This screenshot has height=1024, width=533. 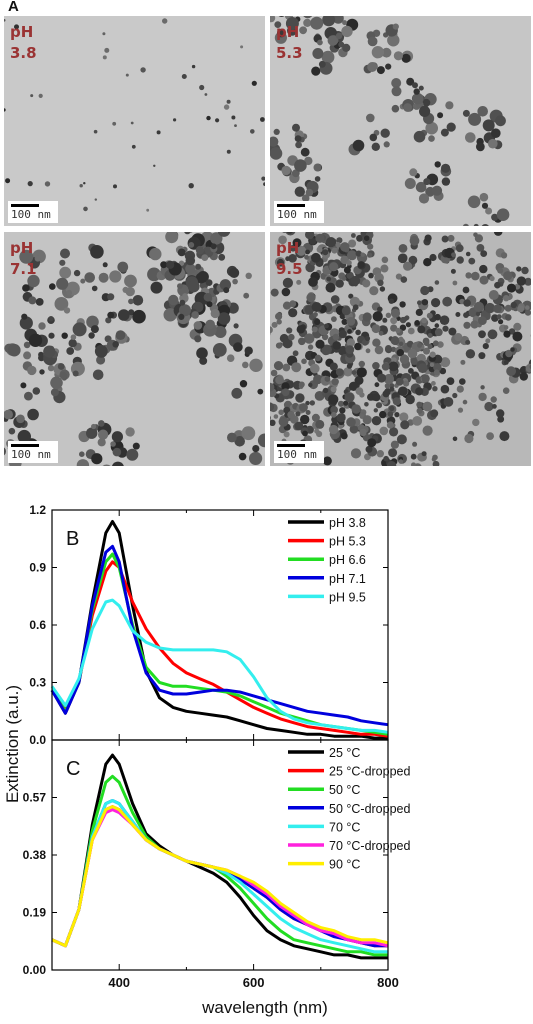 What do you see at coordinates (400, 349) in the screenshot?
I see `tem-image-ph-9-5: pH 9.5 100 nm` at bounding box center [400, 349].